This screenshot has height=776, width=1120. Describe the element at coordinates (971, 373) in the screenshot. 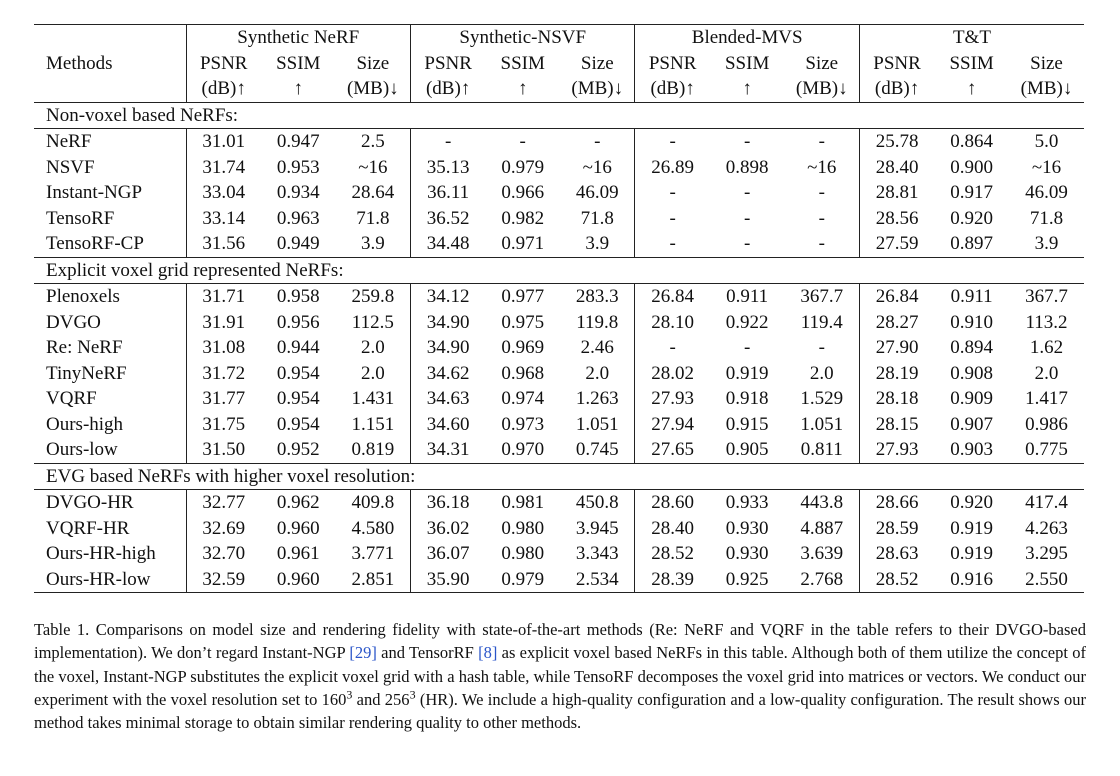

I see `metric-value: 0.908` at that location.